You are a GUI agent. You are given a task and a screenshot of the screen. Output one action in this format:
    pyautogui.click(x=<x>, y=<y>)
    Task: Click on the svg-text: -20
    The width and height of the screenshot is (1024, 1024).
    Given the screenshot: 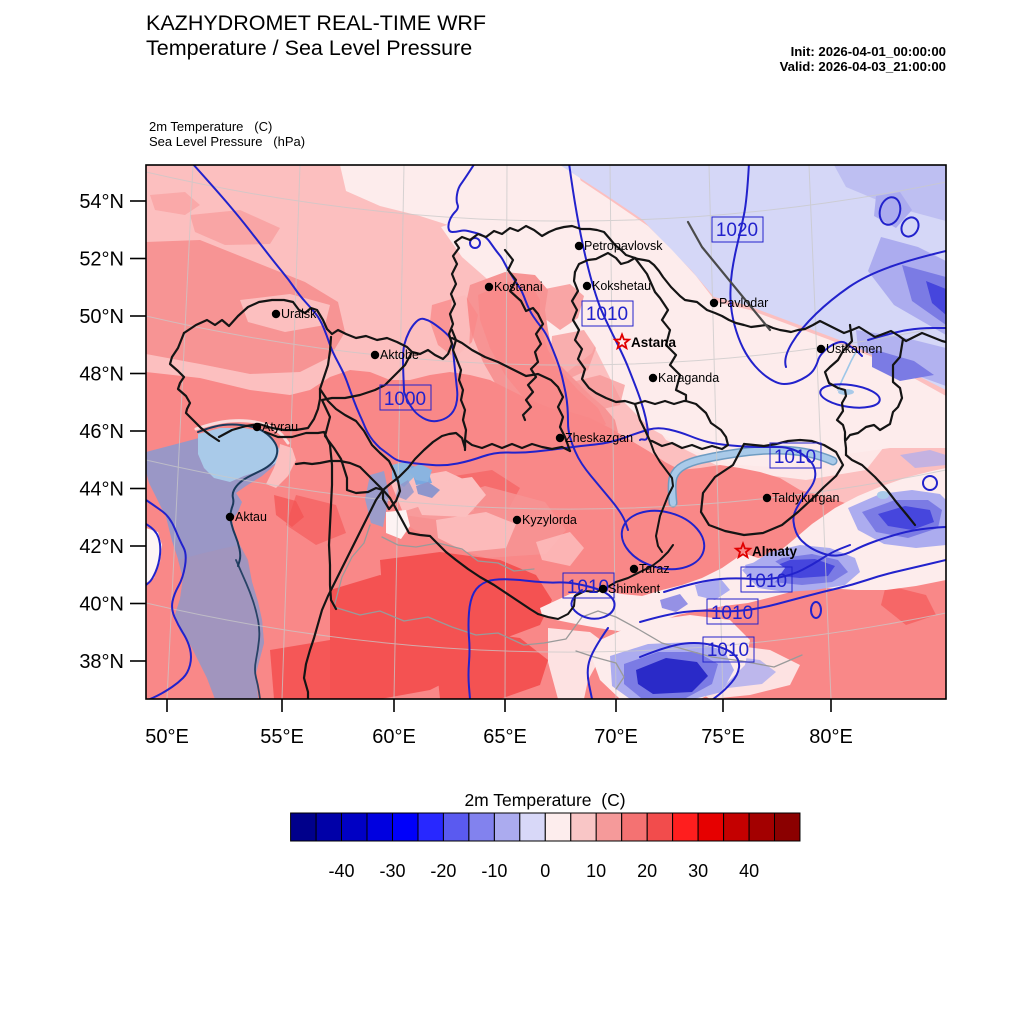 What is the action you would take?
    pyautogui.click(x=443, y=871)
    